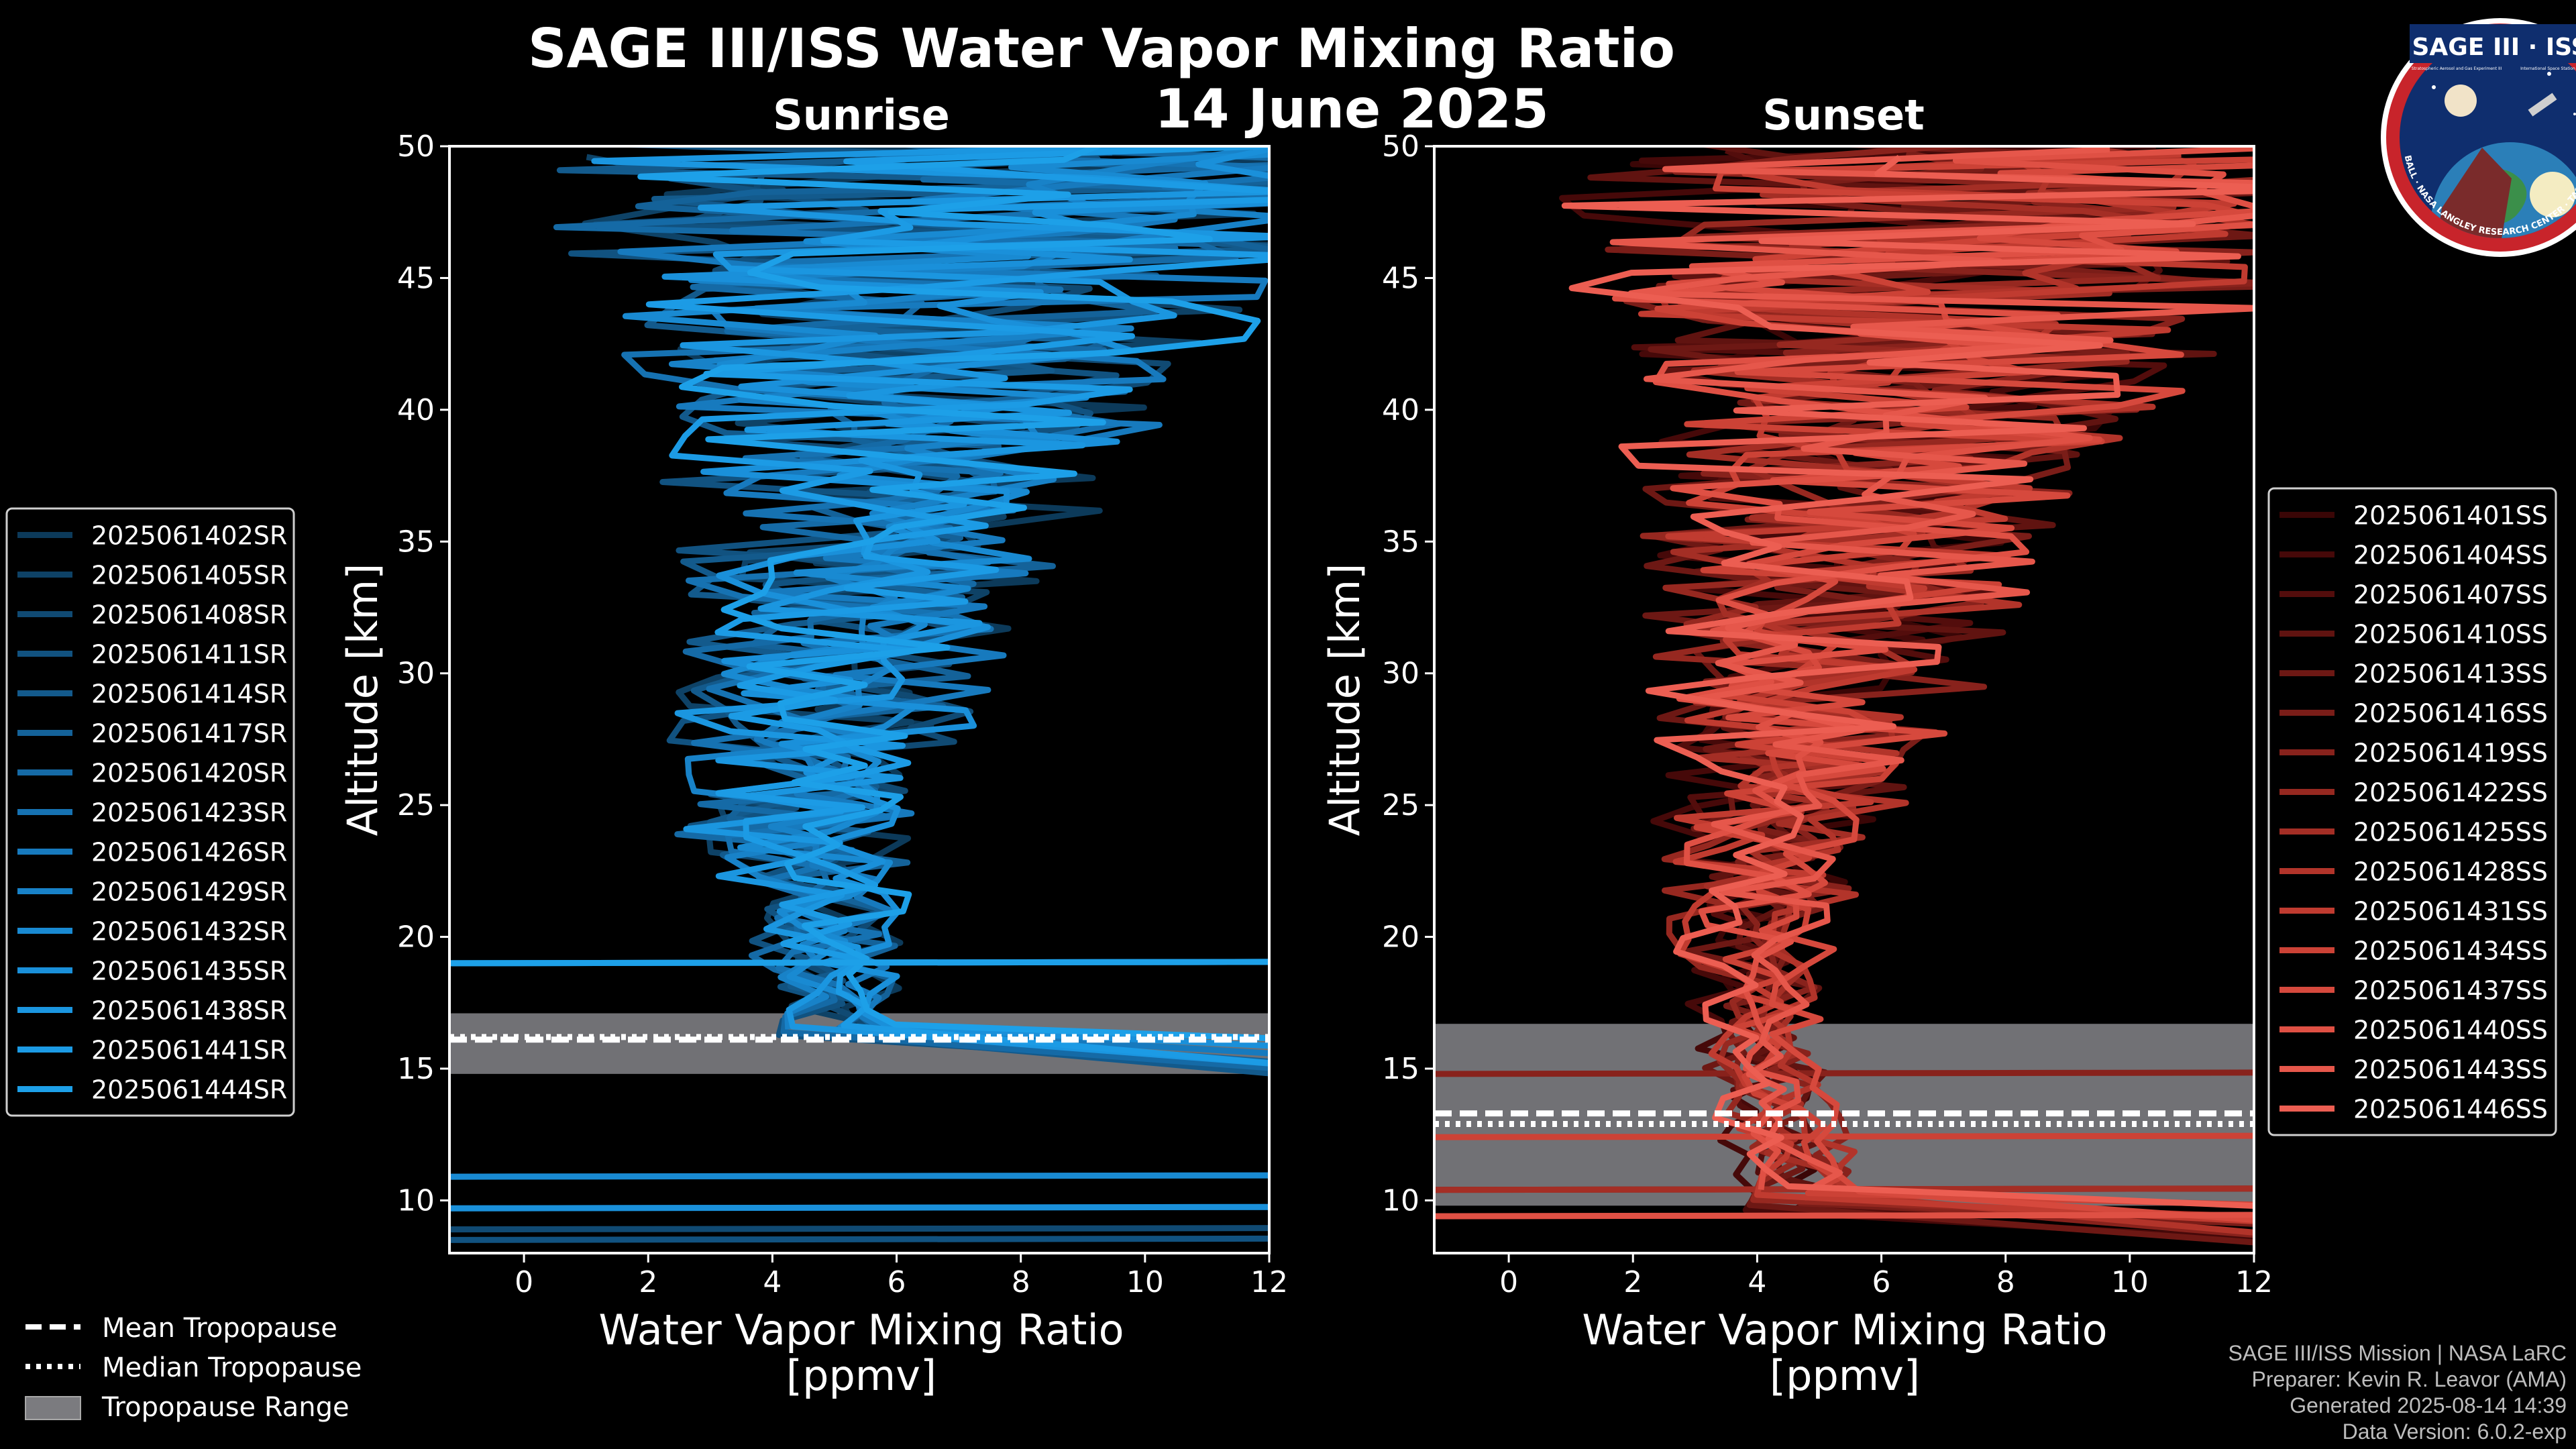 The image size is (2576, 1449). I want to click on sunset-ytick-label: 15, so click(1400, 1069).